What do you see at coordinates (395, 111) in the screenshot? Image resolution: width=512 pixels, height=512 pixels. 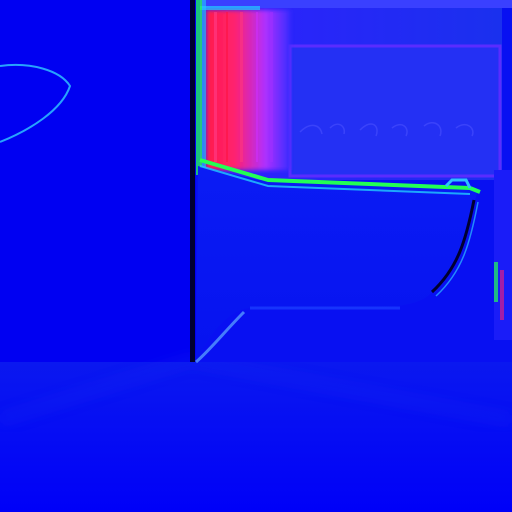 I see `shower-back-panel` at bounding box center [395, 111].